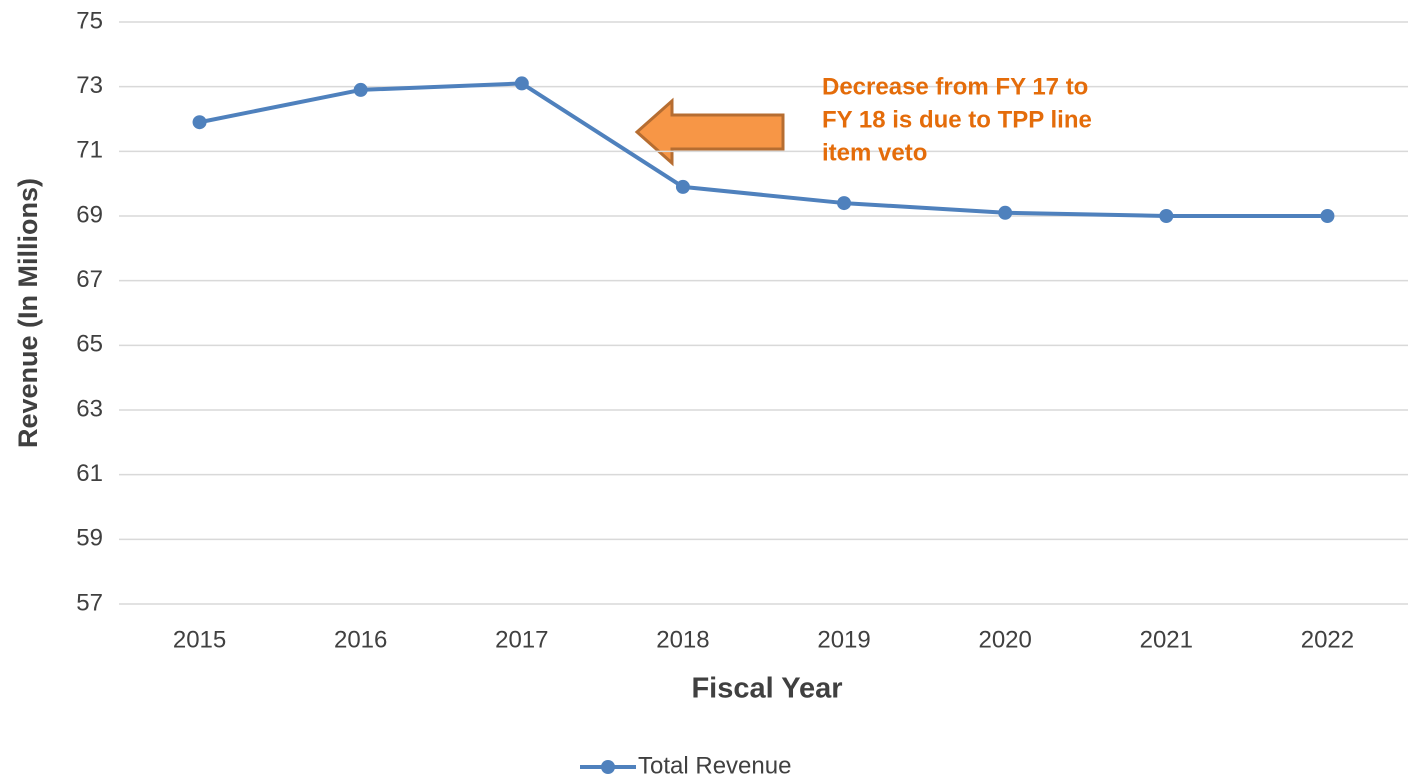 This screenshot has height=782, width=1408. Describe the element at coordinates (28, 313) in the screenshot. I see `y-axis-label: Revenue (In Millions)` at that location.